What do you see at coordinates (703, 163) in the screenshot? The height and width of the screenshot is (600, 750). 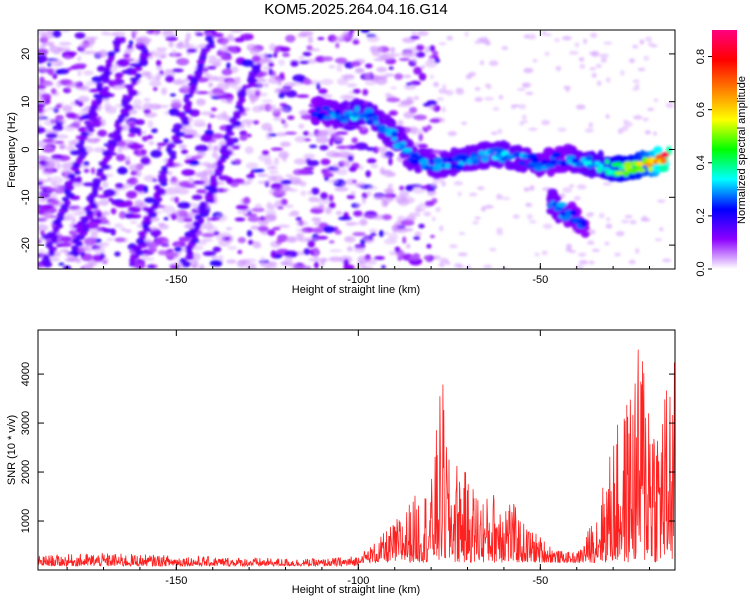 I see `colorbar-ticks: 0.0 0.2 0.4 0.6 0.8` at bounding box center [703, 163].